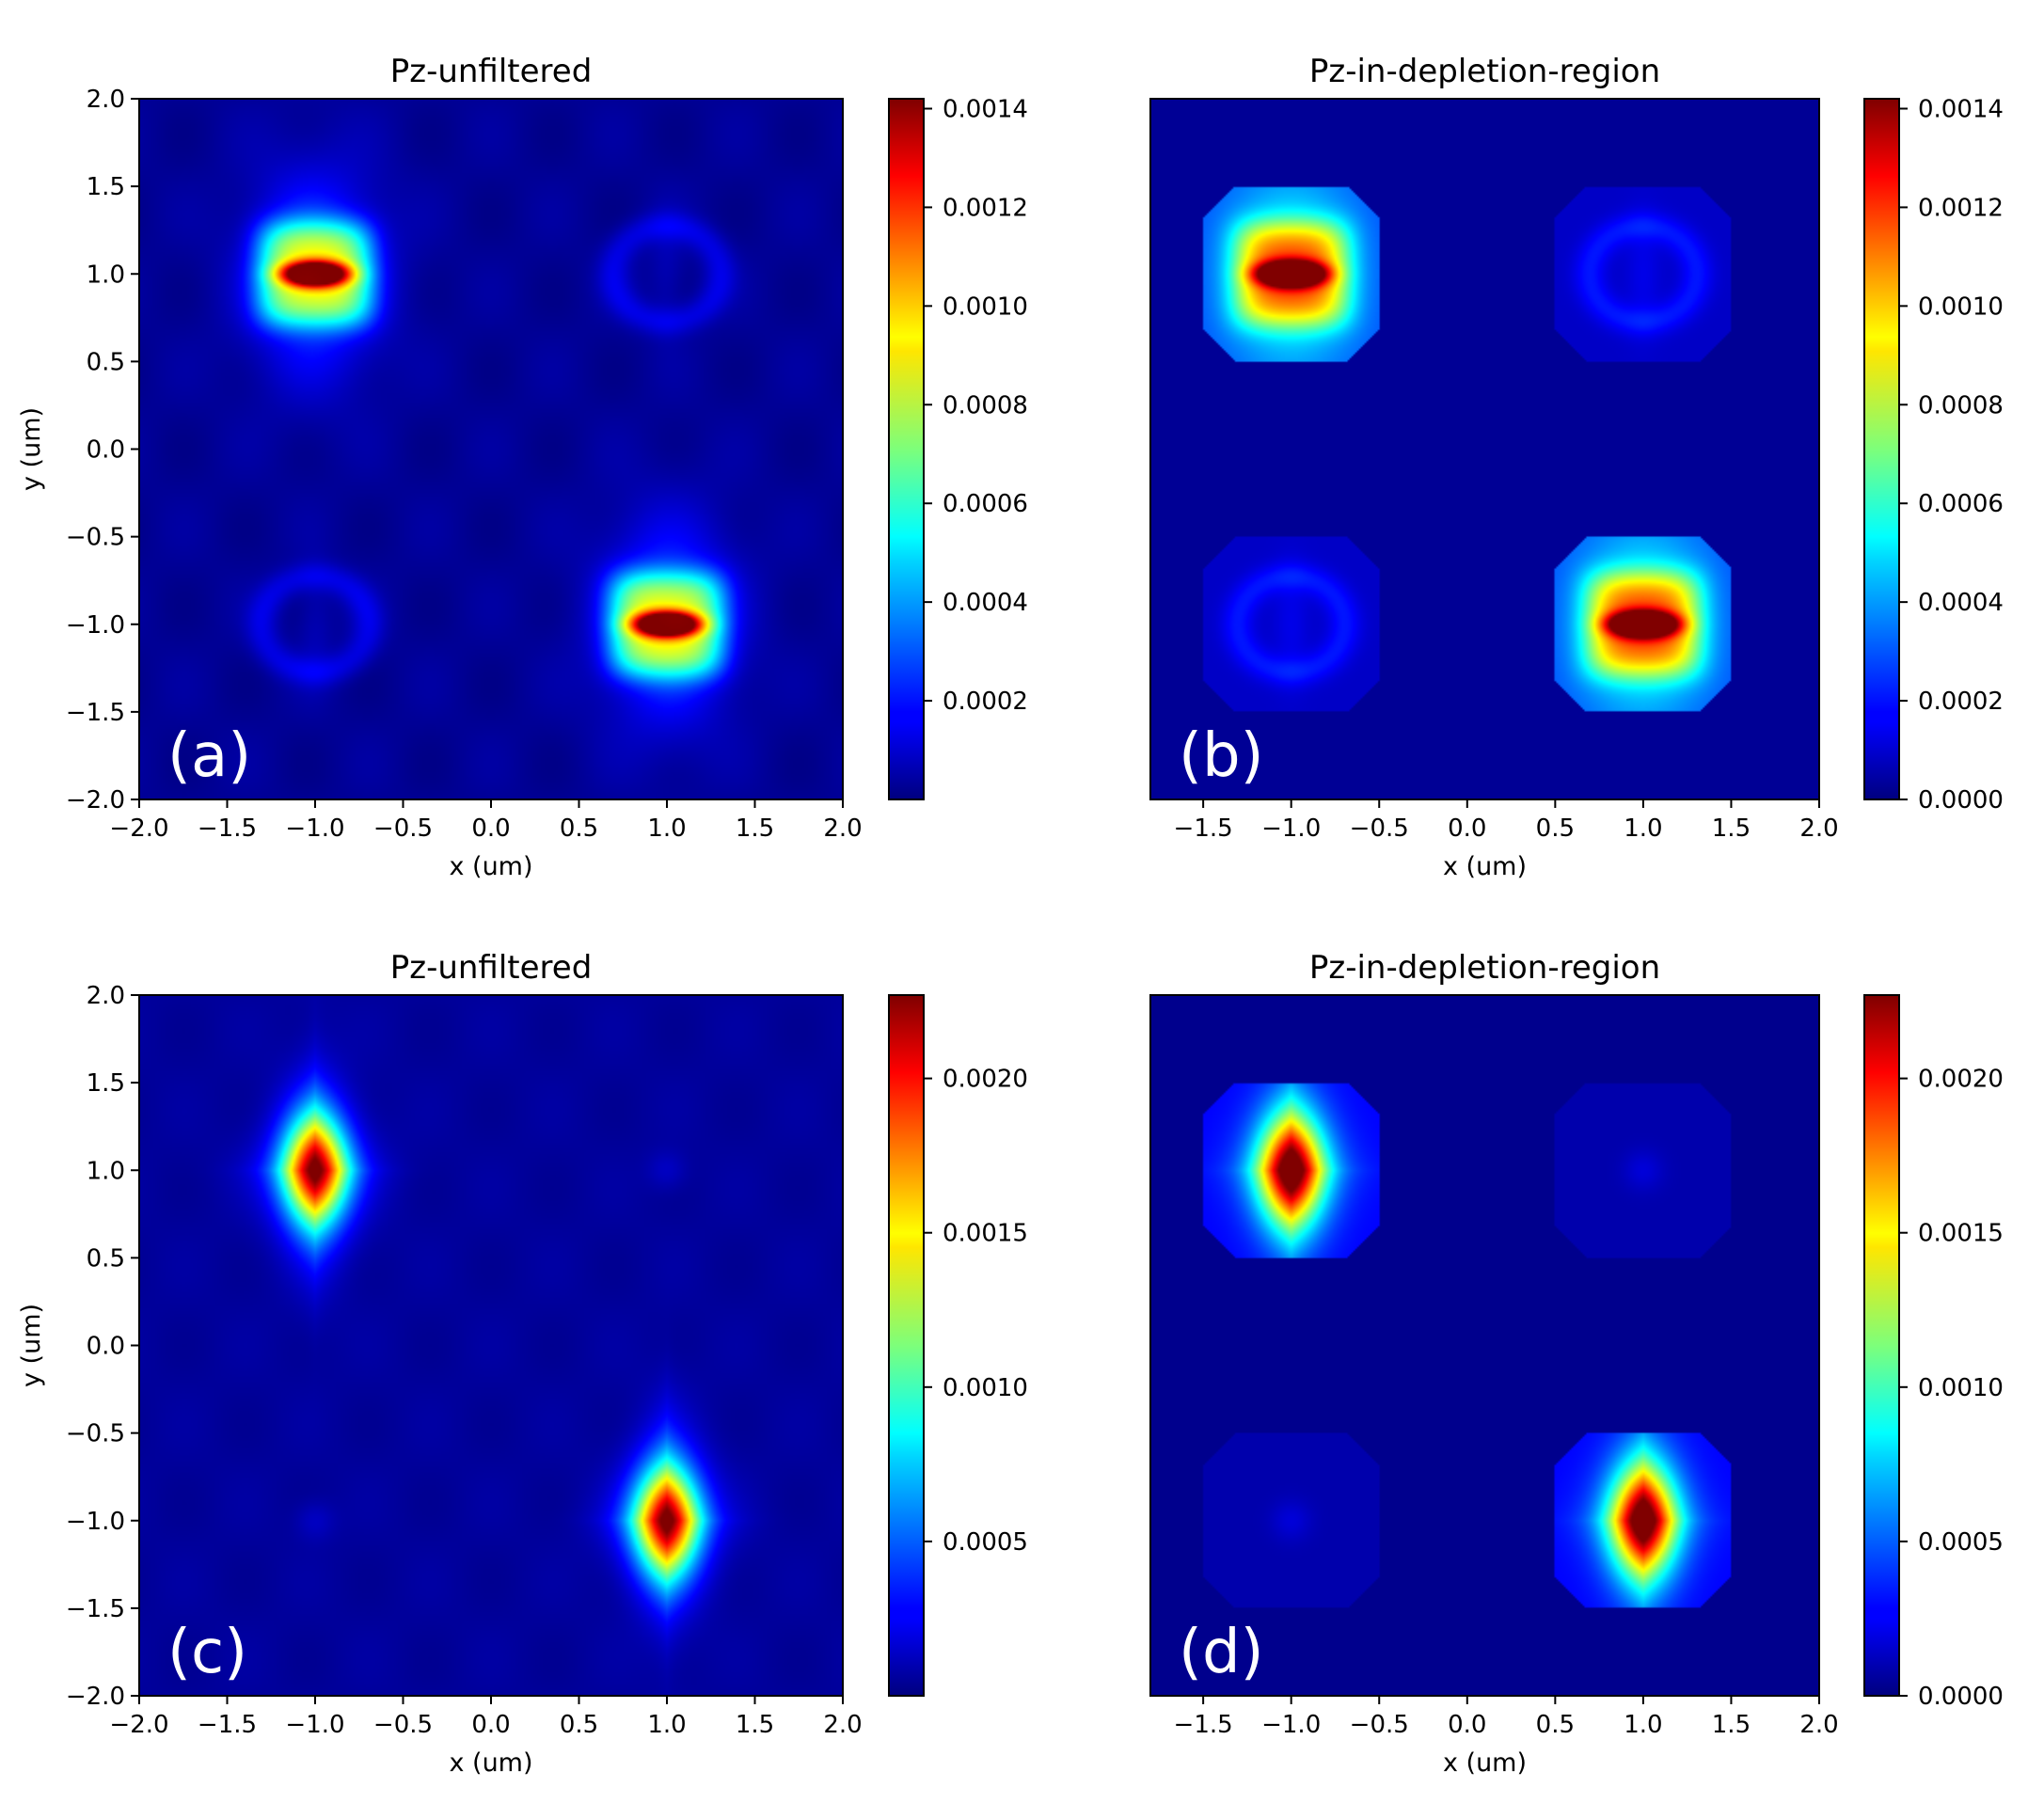 The height and width of the screenshot is (1803, 2044). I want to click on panel-label: (c), so click(207, 1652).